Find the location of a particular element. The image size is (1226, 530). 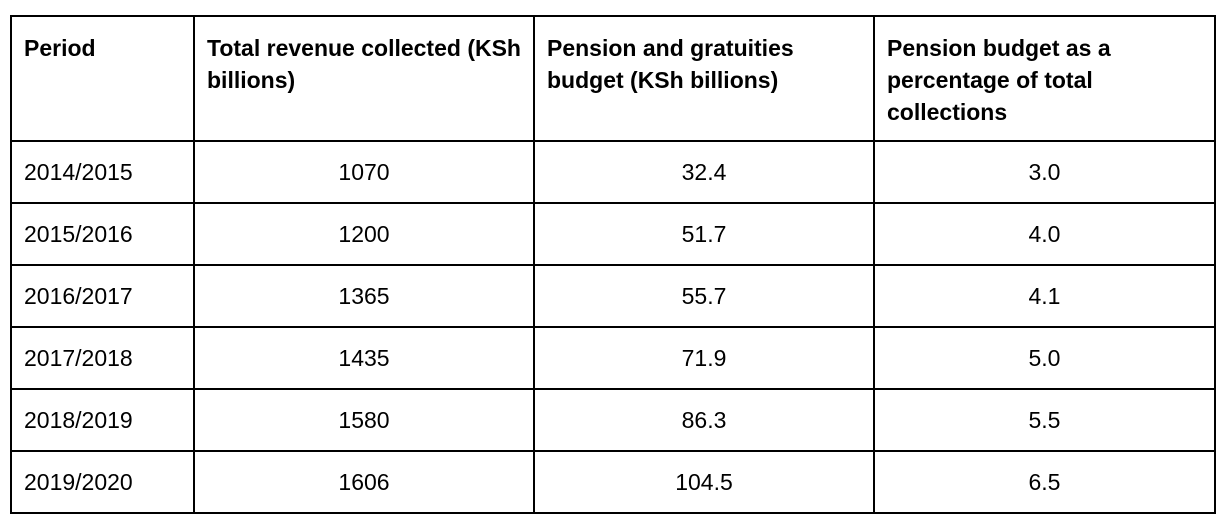

table-row: 2014/2015 1070 32.4 3.0 is located at coordinates (613, 172).